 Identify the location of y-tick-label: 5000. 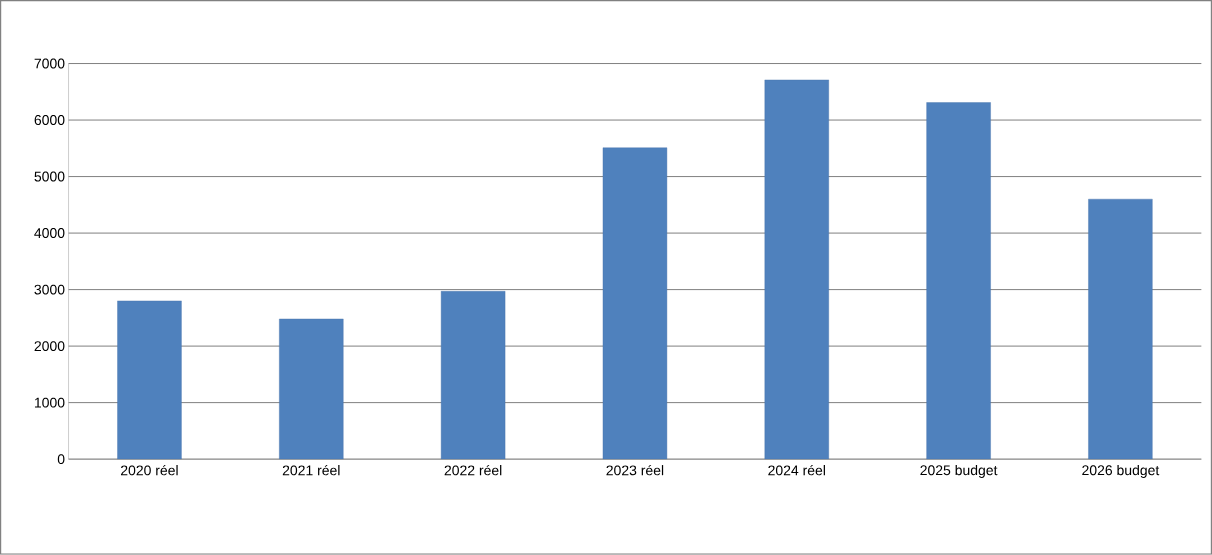
(49, 176).